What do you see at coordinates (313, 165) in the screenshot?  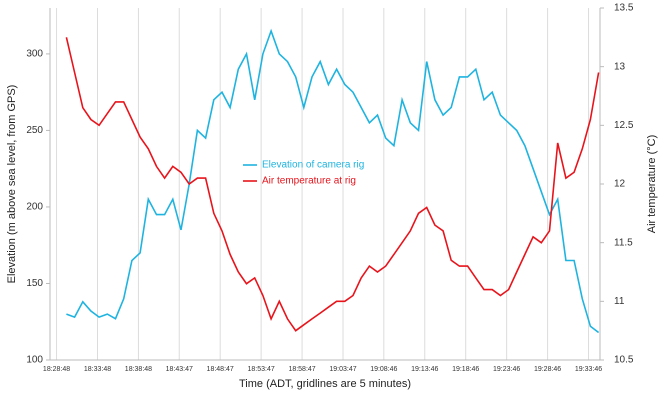 I see `legend-label: Elevation of camera rig` at bounding box center [313, 165].